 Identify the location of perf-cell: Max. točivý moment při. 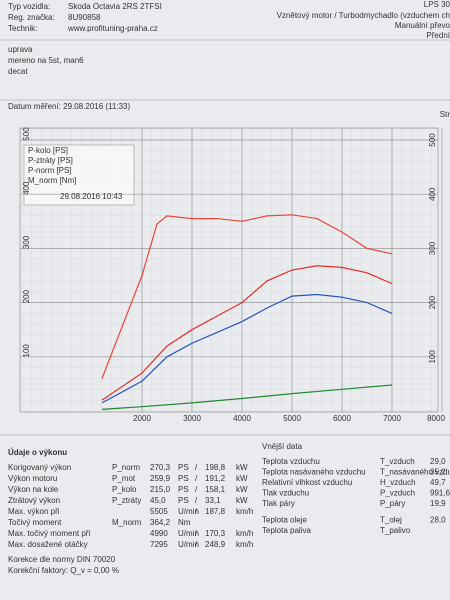
(49, 533).